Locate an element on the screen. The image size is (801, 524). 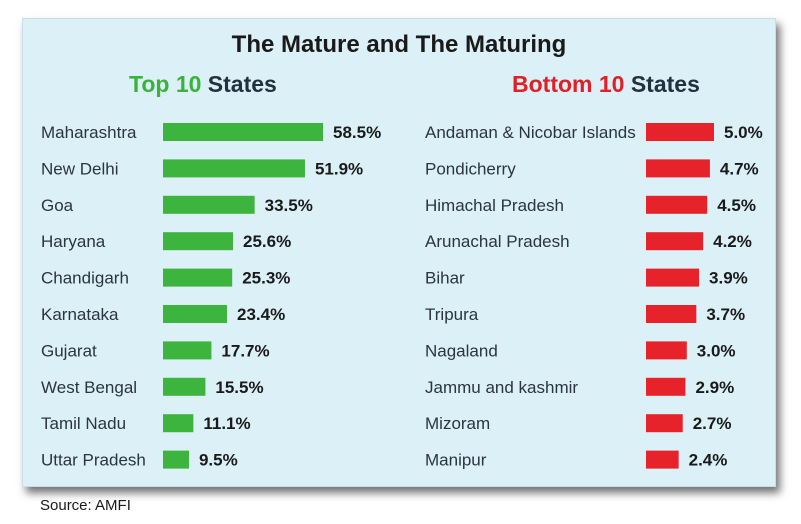
bottom-category-label: Nagaland is located at coordinates (461, 350).